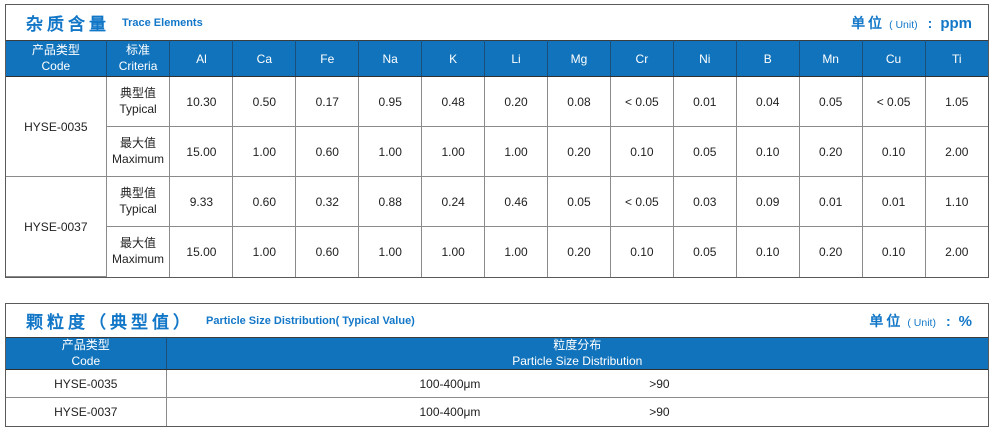 This screenshot has width=1000, height=433. Describe the element at coordinates (390, 101) in the screenshot. I see `value-cell: 0.95` at that location.